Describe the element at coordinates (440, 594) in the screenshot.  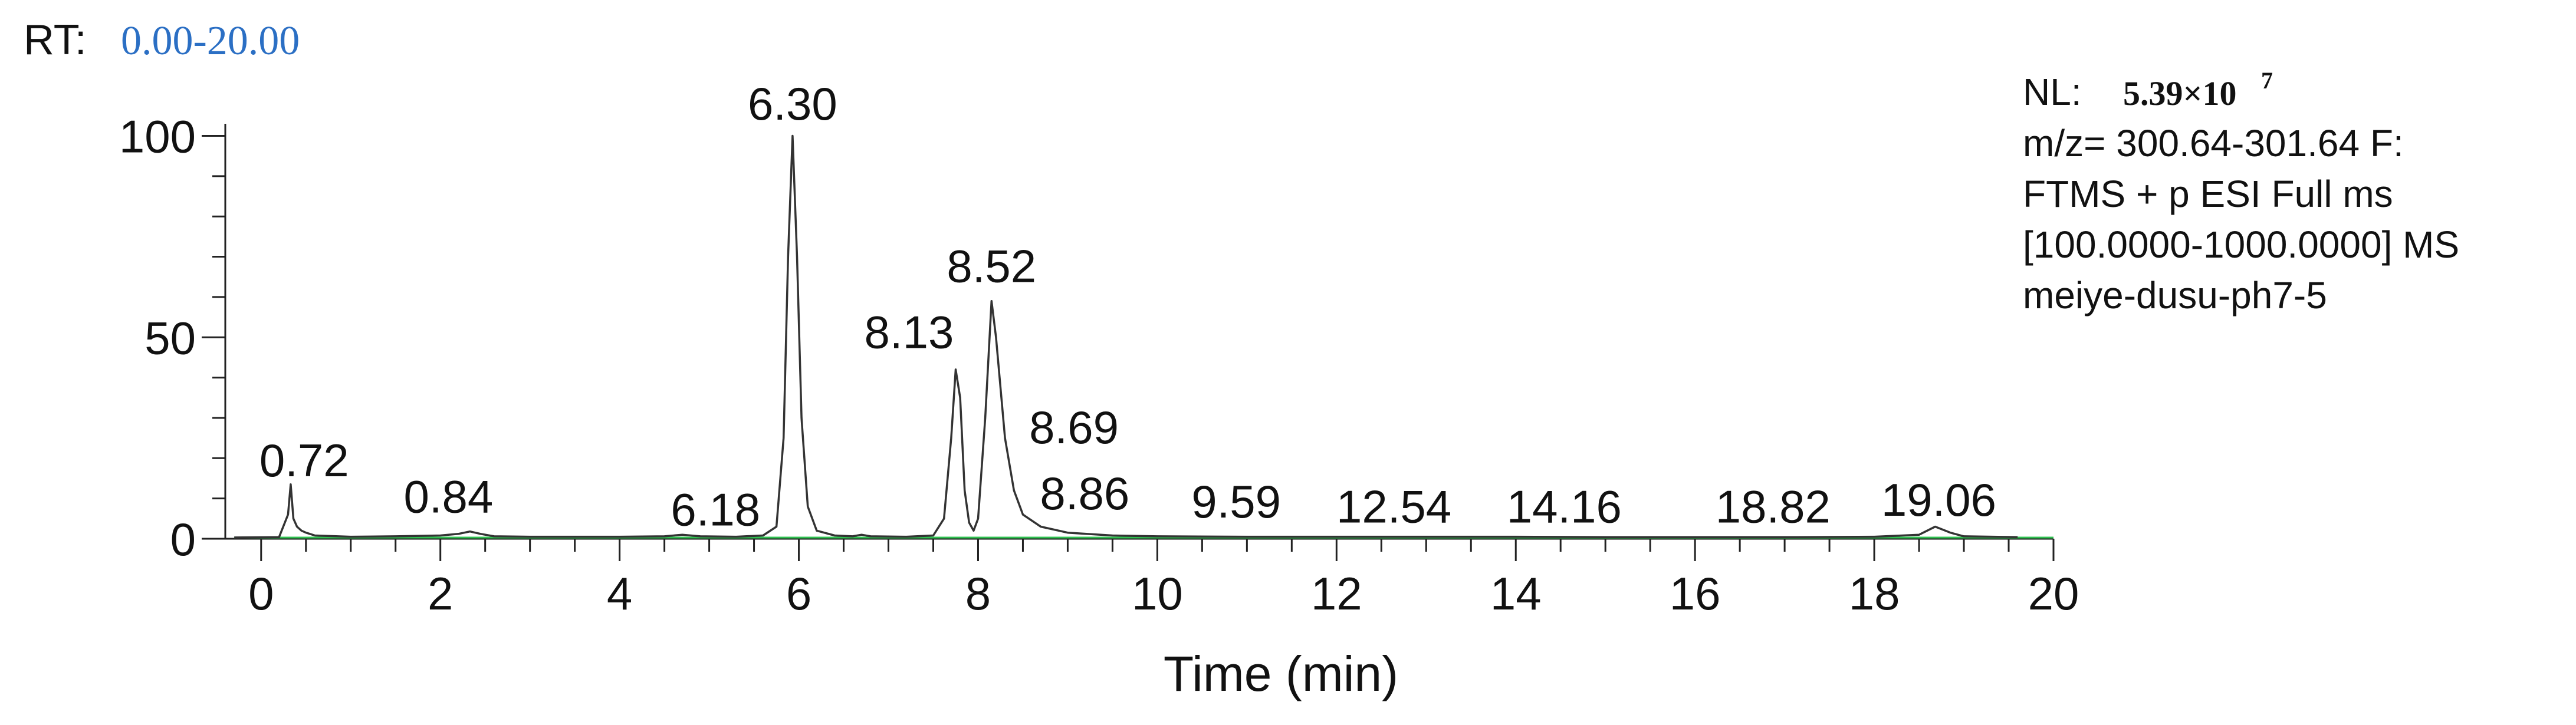
I see `x-tick-label: 2` at that location.